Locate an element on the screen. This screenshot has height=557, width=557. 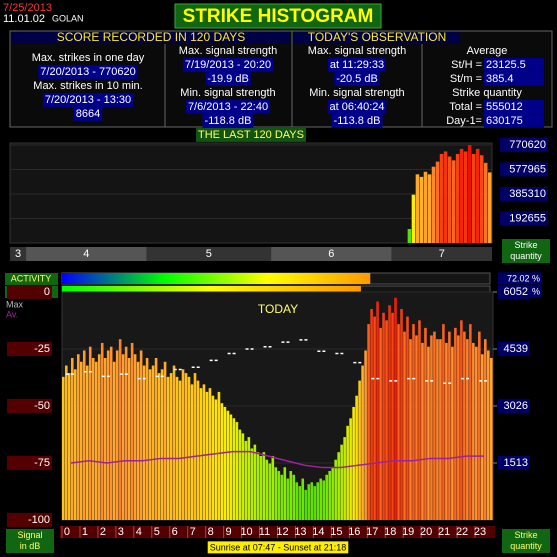
x-tick-label: 8 is located at coordinates (211, 532).